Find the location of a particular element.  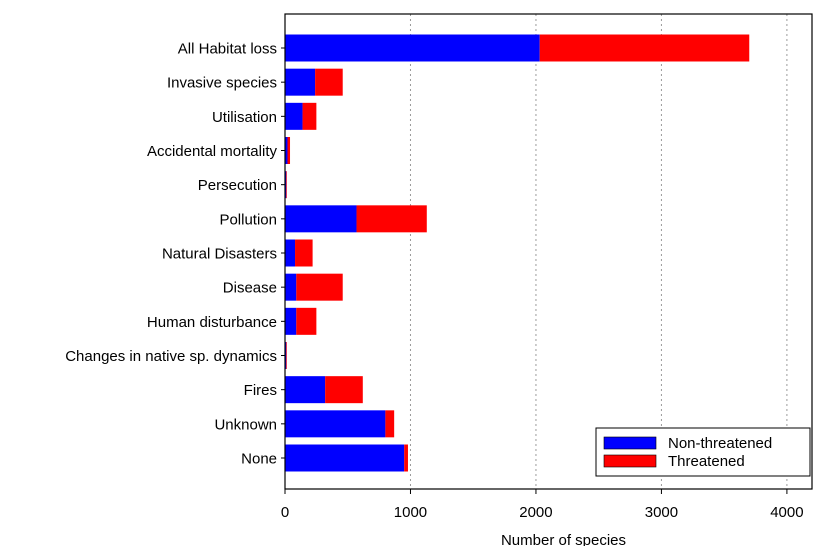

x-axis-label: Number of species is located at coordinates (563, 539).